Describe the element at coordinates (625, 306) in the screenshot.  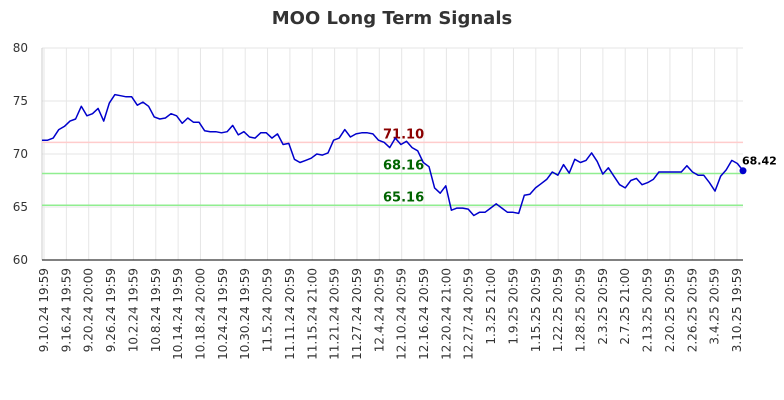
I see `x-tick-label: 2.7.25 21:00` at that location.